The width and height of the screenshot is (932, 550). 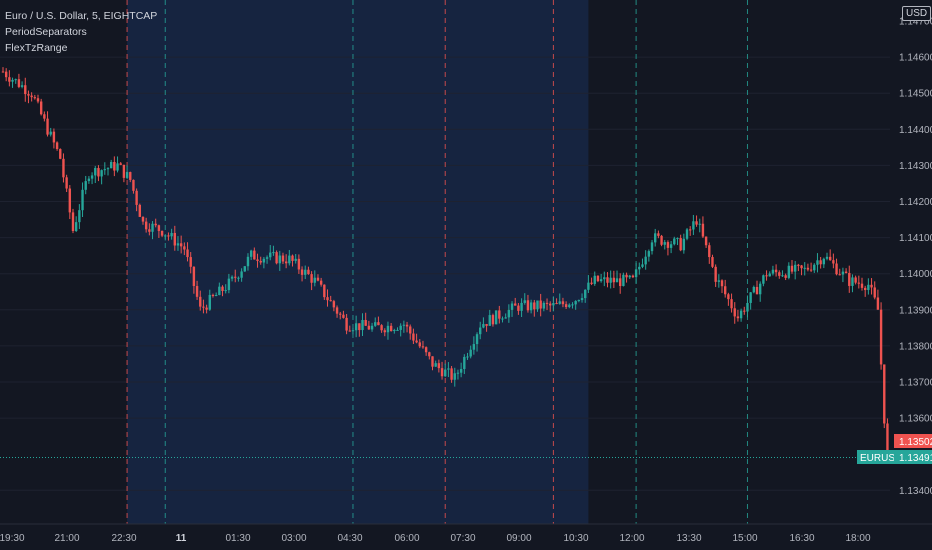 What do you see at coordinates (36, 48) in the screenshot?
I see `indicator-flex-tz-range: FlexTzRange` at bounding box center [36, 48].